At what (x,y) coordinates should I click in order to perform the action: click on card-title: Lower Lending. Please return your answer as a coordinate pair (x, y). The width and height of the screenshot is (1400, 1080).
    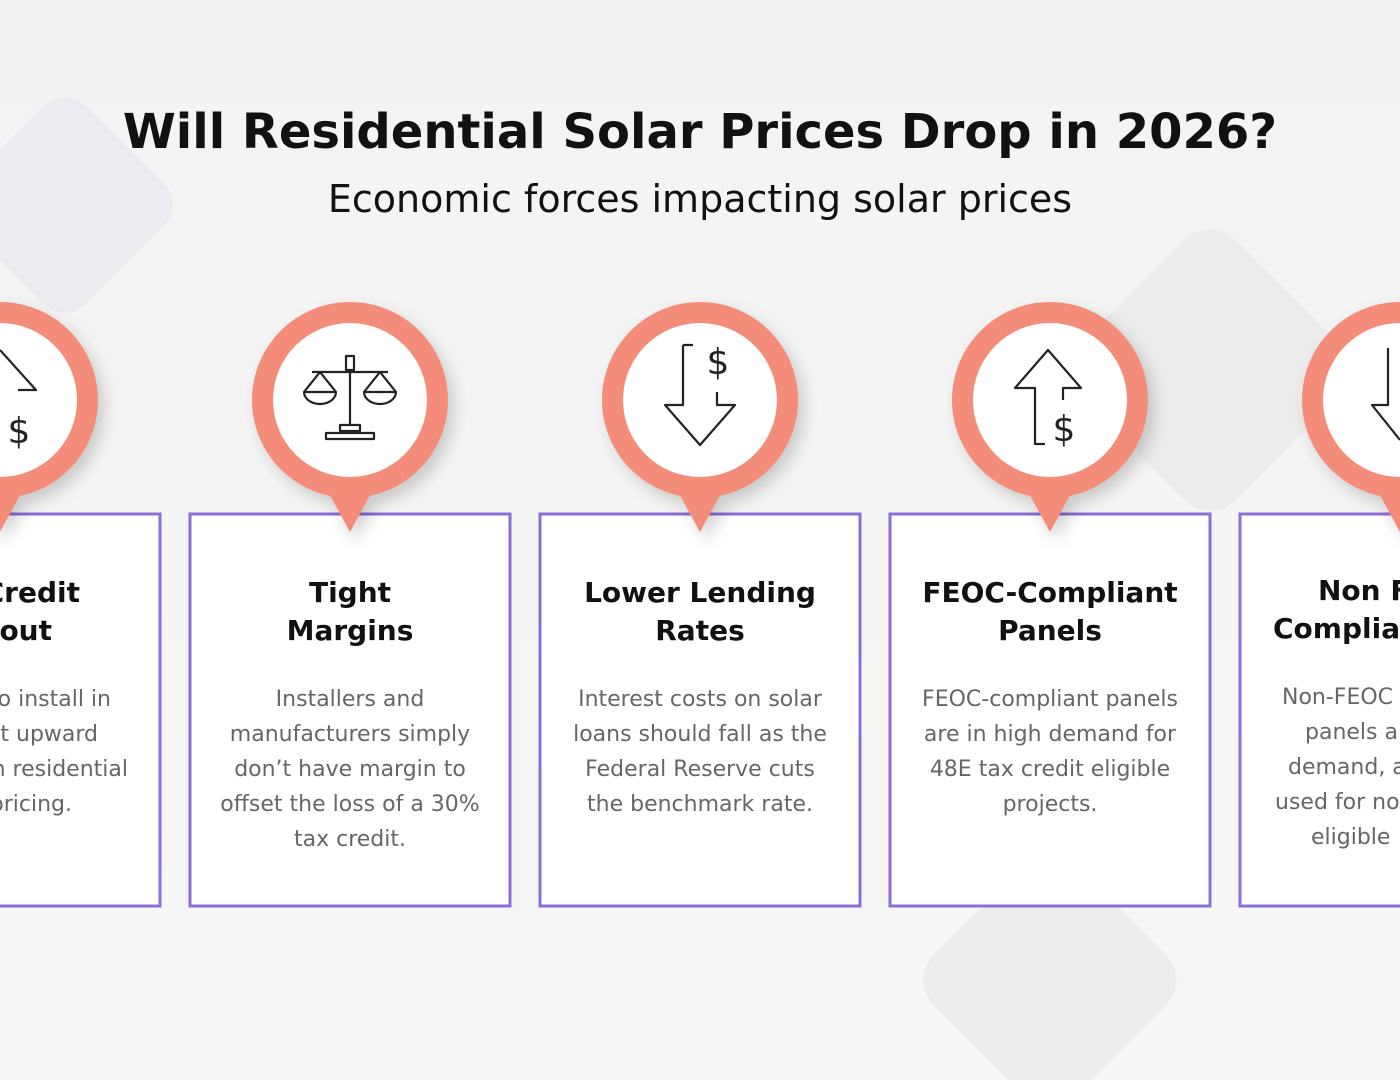
    Looking at the image, I should click on (700, 592).